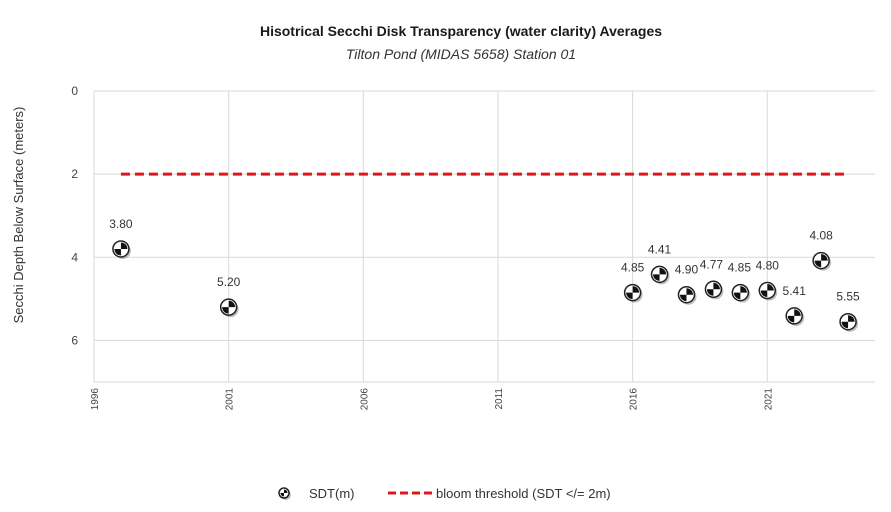 Image resolution: width=891 pixels, height=512 pixels. I want to click on x-tick-label: 2011, so click(499, 399).